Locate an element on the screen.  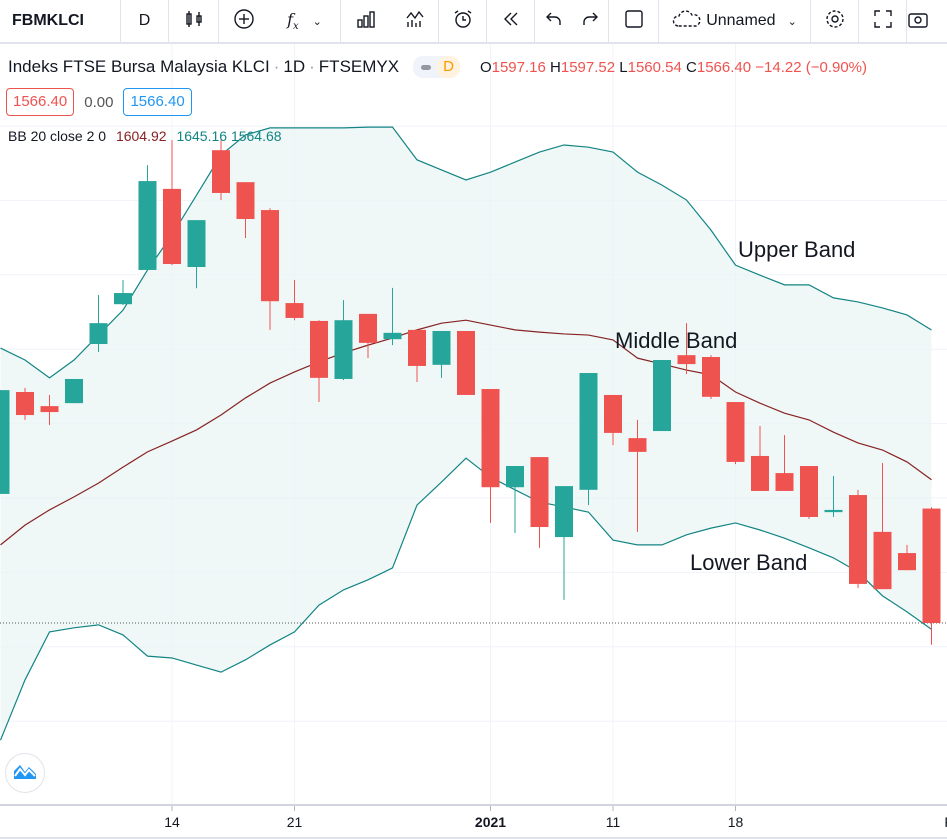
x-tick-label: 18 is located at coordinates (735, 822).